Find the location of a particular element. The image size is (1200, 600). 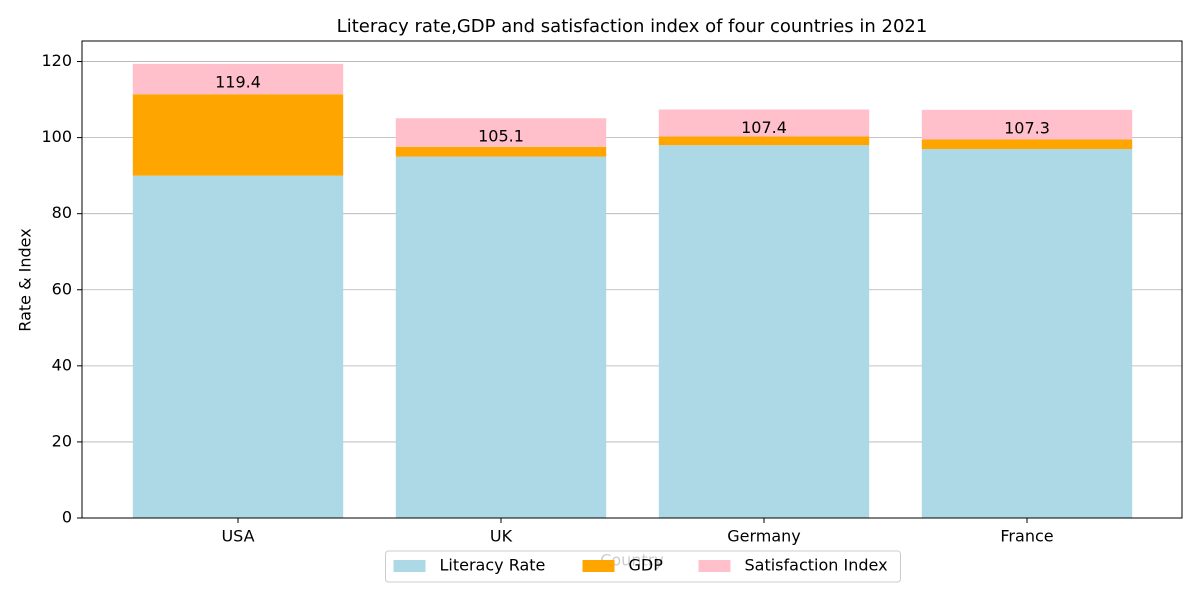

total-label: 107.4 is located at coordinates (764, 127).